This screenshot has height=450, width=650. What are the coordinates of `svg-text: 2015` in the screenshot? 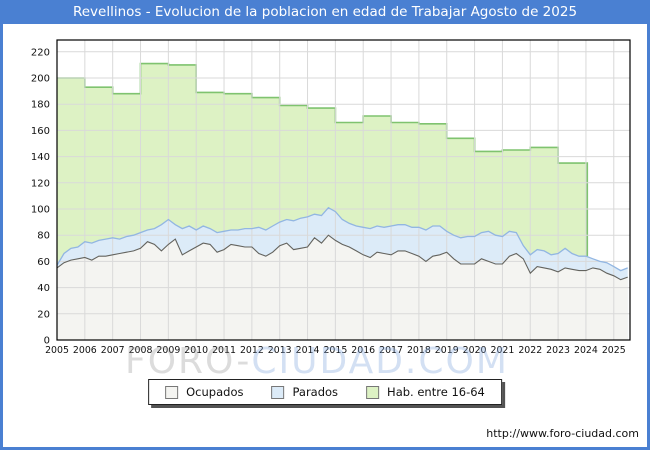 It's located at (335, 350).